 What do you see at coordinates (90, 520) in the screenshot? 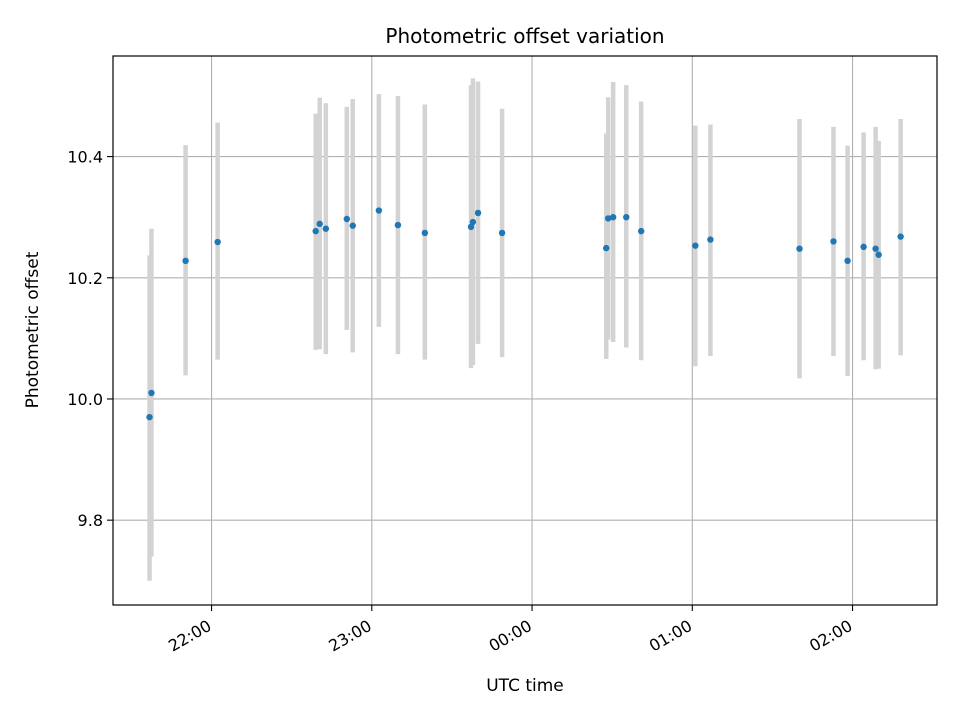
I see `y-tick-label: 9.8` at bounding box center [90, 520].